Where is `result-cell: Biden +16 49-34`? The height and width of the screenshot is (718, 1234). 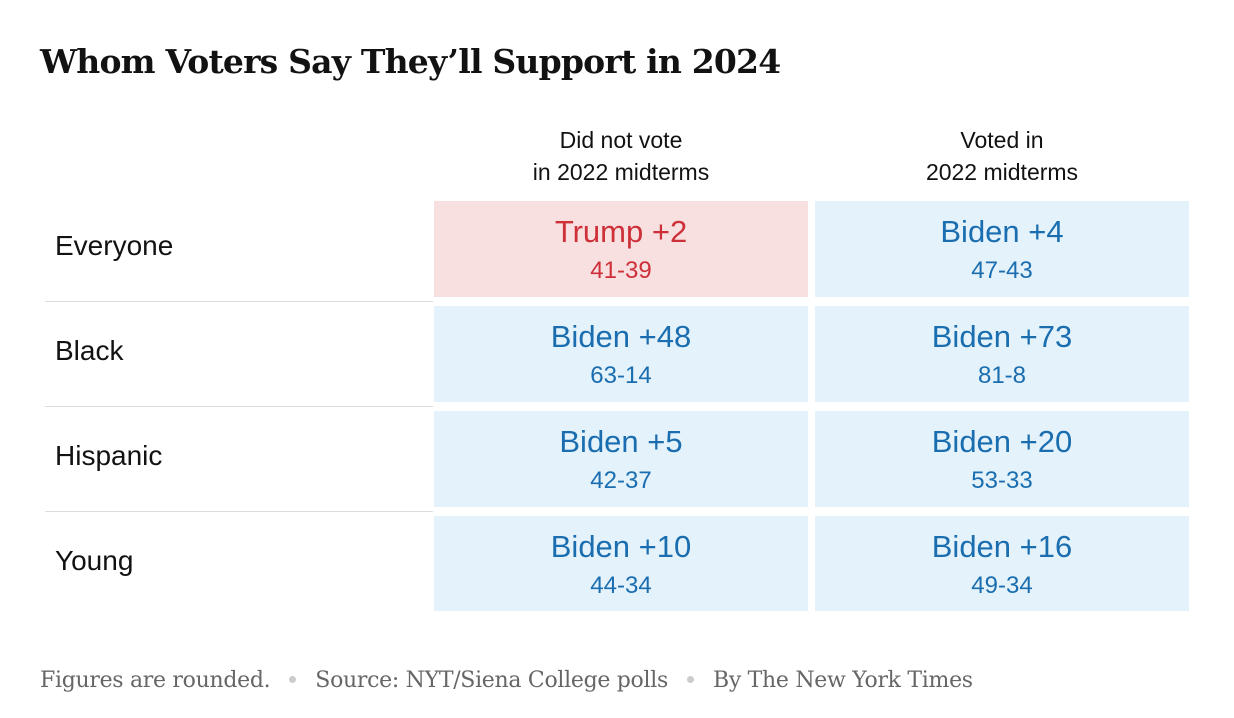
result-cell: Biden +16 49-34 is located at coordinates (1002, 563).